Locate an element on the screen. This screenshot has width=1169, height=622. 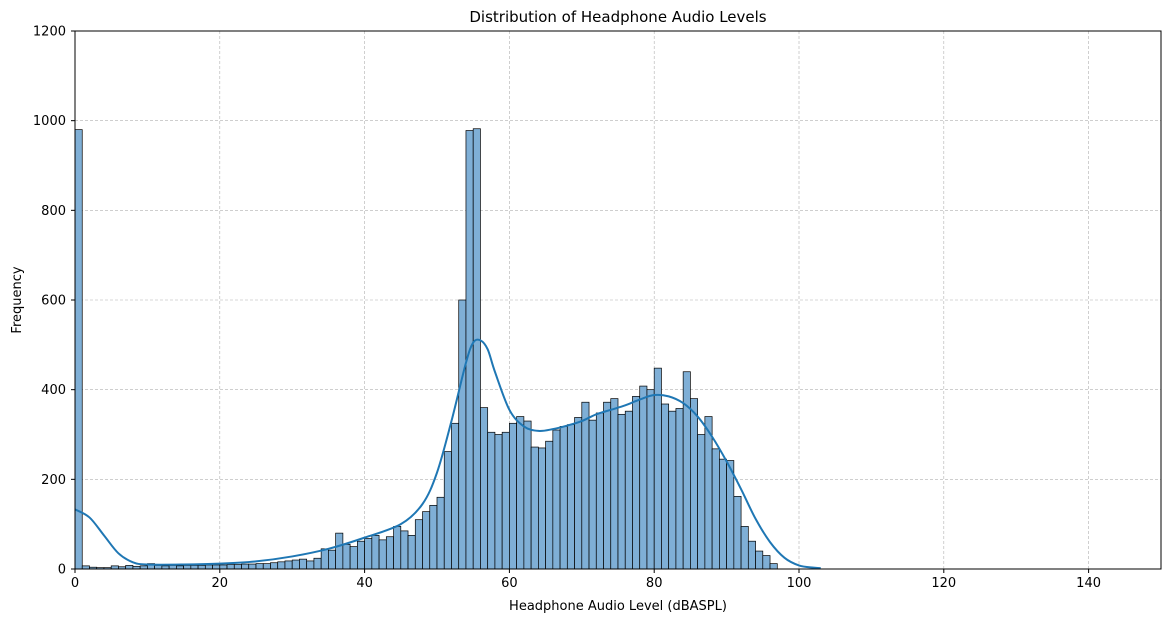
y-tick-label-2: 400 is located at coordinates (53, 390).